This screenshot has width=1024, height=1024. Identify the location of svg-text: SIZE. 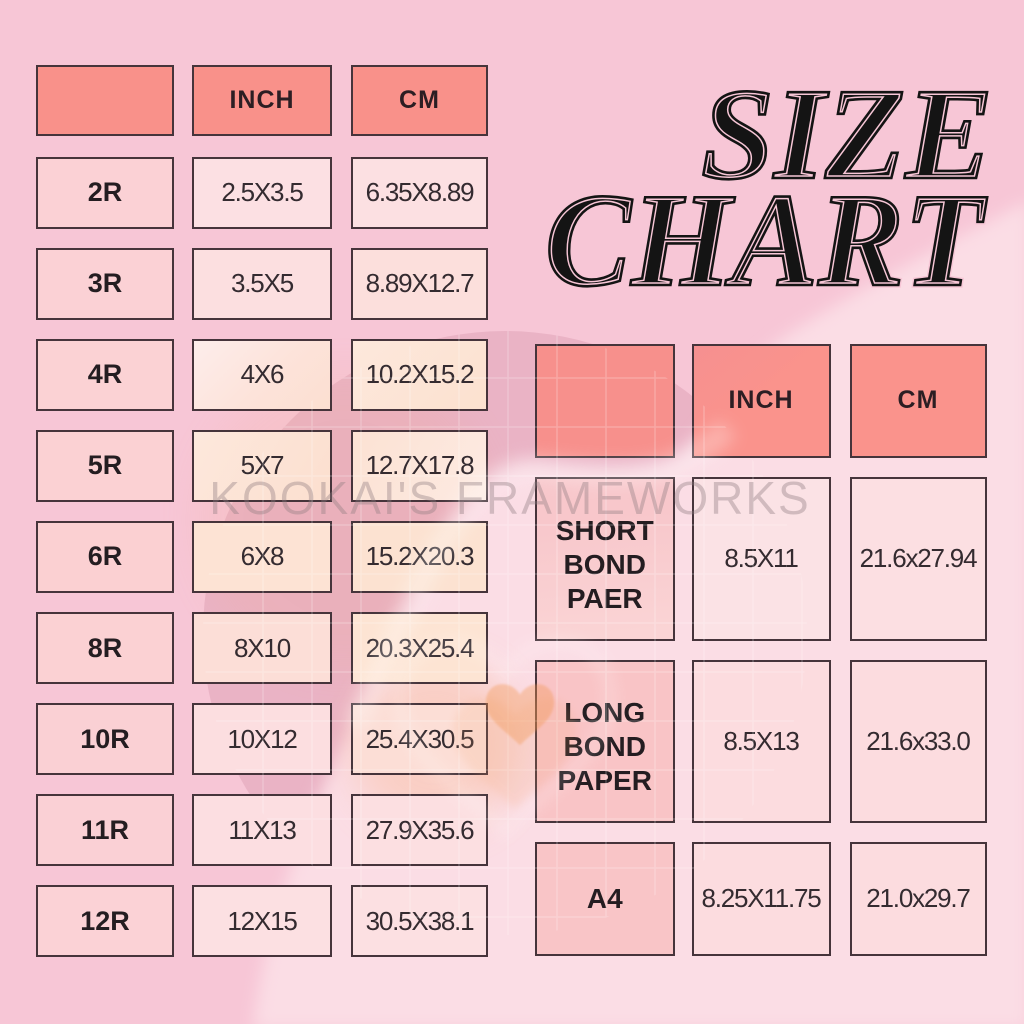
(847, 134).